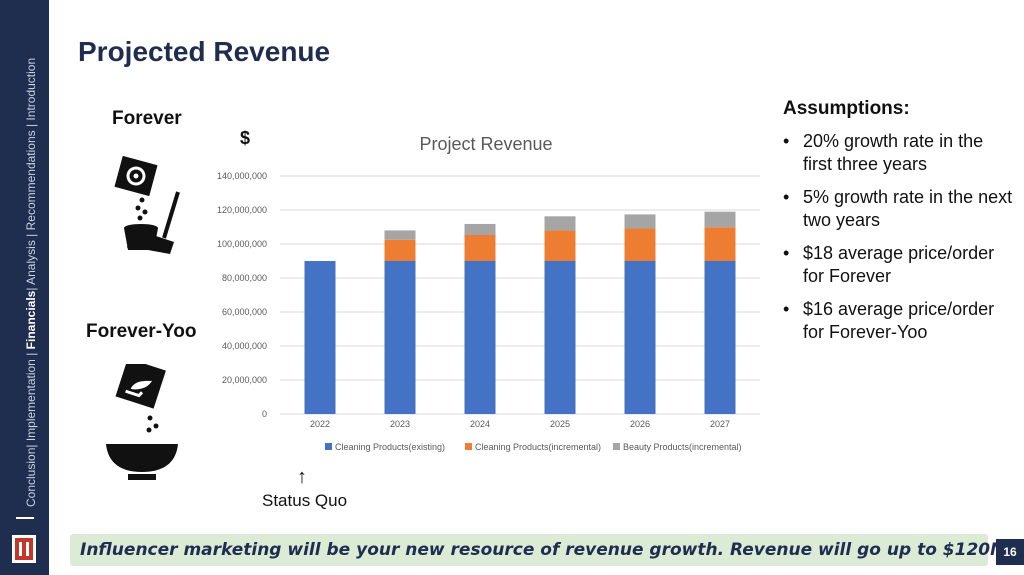  What do you see at coordinates (302, 477) in the screenshot?
I see `status-quo-arrow-icon: ↑` at bounding box center [302, 477].